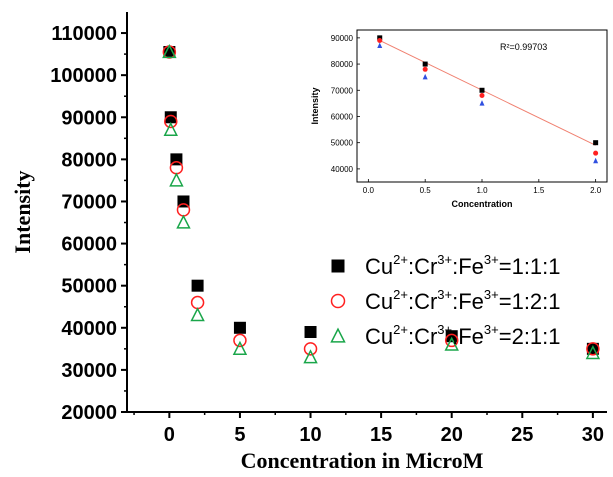  I want to click on y-tick-label: 80000, so click(89, 160).